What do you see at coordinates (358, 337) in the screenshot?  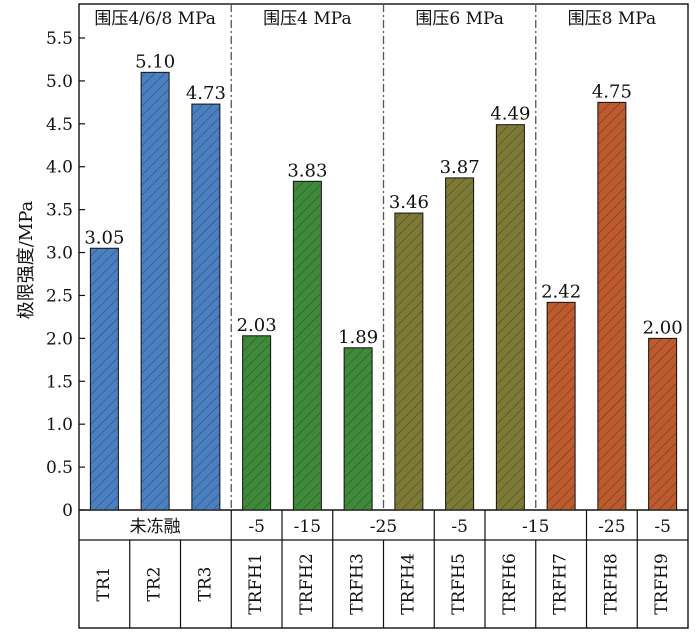 I see `value-label: 1.89` at bounding box center [358, 337].